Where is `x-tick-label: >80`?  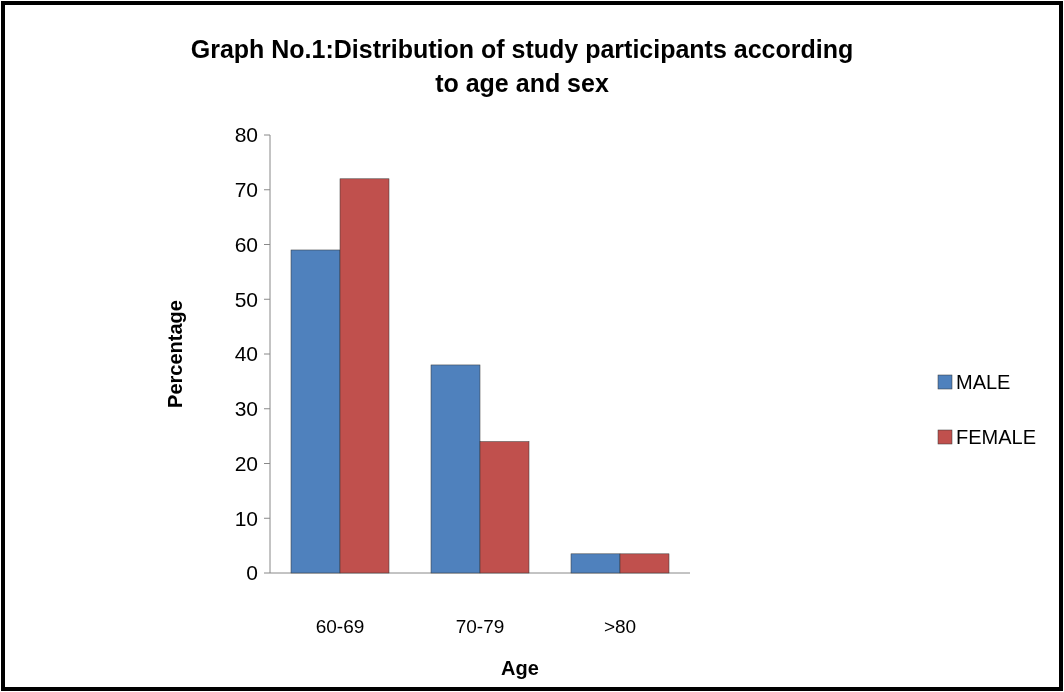 x-tick-label: >80 is located at coordinates (620, 626).